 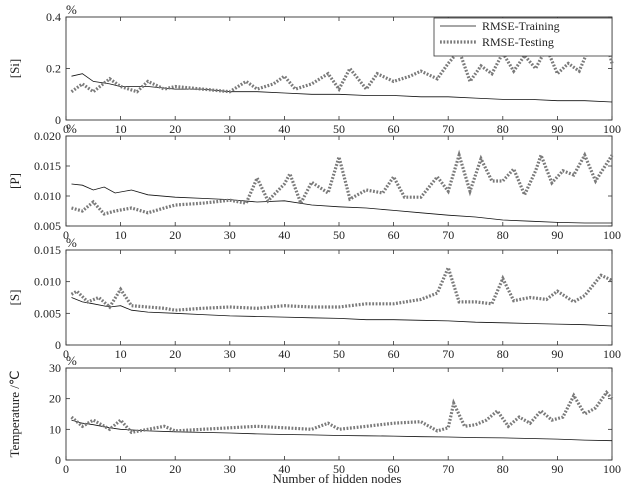 I want to click on x-axis-label: Number of hidden nodes, so click(x=337, y=478).